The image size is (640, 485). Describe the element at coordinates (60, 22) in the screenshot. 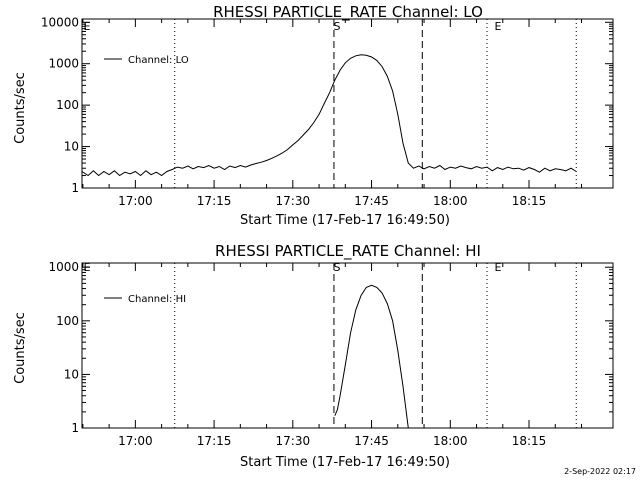

I see `y-tick-label: 10000` at that location.